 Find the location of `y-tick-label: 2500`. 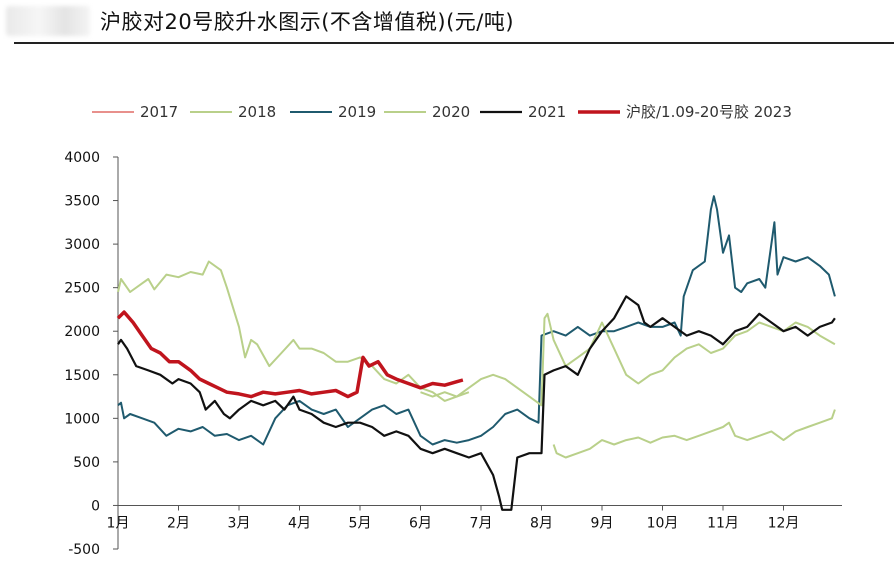

y-tick-label: 2500 is located at coordinates (82, 289).